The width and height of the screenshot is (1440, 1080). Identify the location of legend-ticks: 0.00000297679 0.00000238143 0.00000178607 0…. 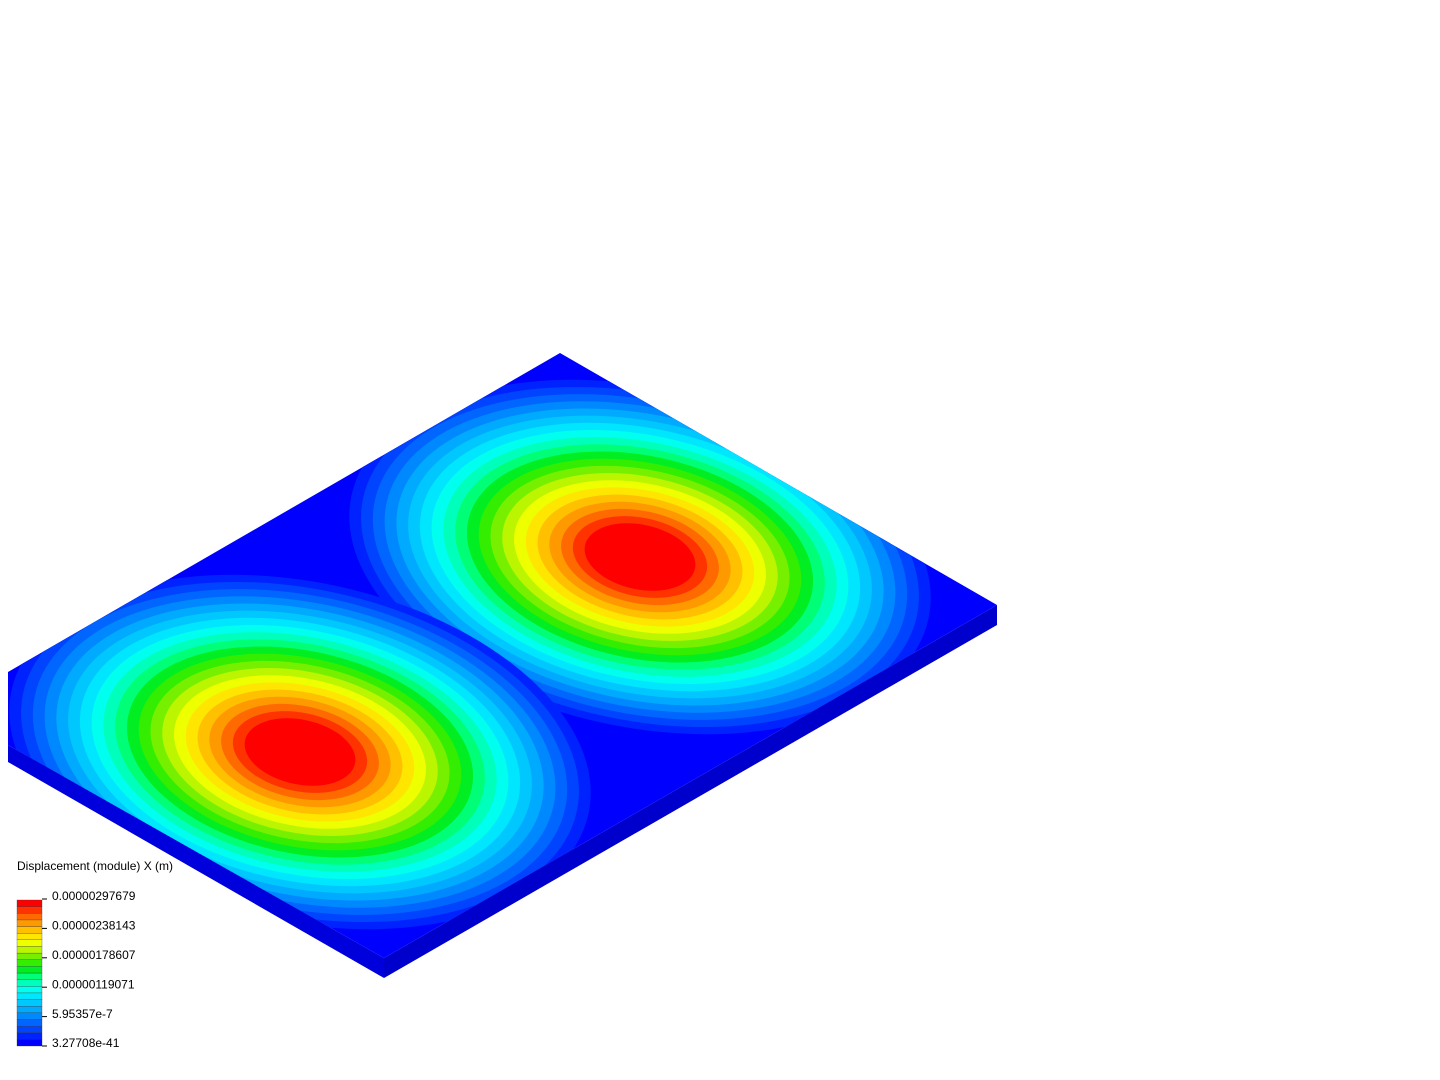
(89, 969).